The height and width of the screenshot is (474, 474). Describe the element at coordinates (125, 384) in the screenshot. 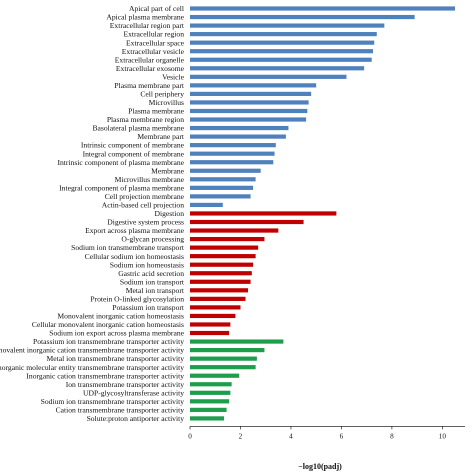

I see `category-label-2-5: Ion transmembrane transporter activity` at that location.